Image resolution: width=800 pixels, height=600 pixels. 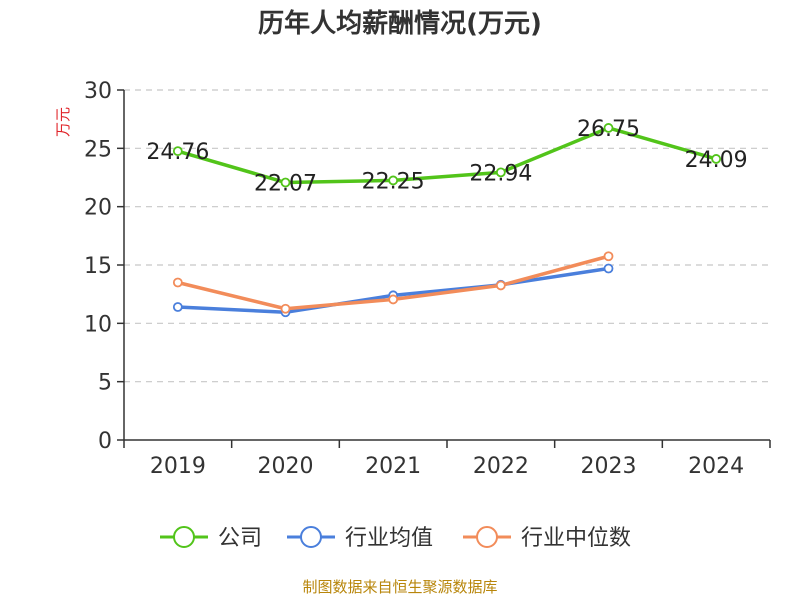 I want to click on data-label: 26.75, so click(x=608, y=129).